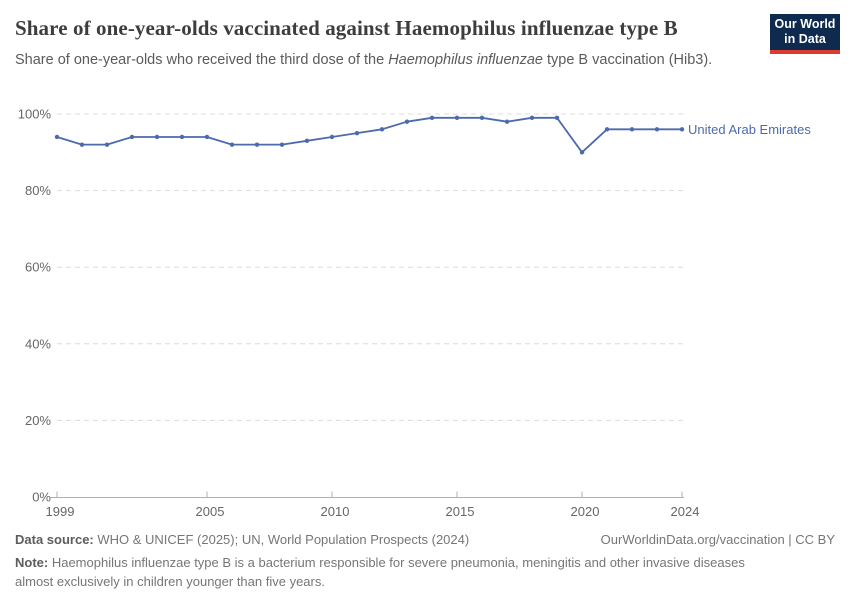 This screenshot has width=850, height=600. What do you see at coordinates (32, 562) in the screenshot?
I see `note-label: Note:` at bounding box center [32, 562].